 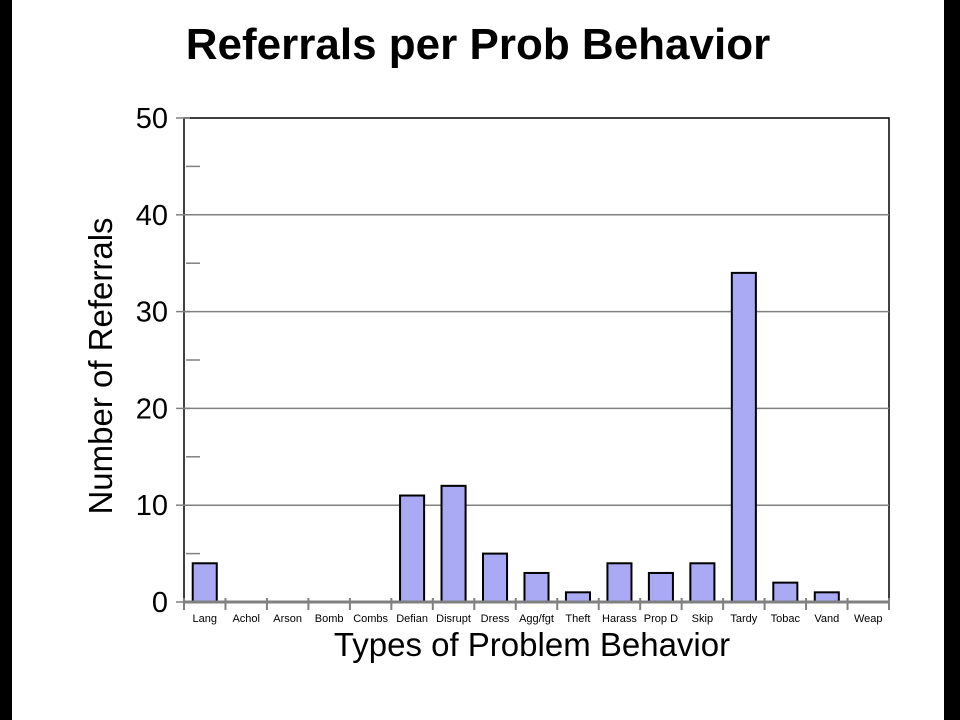 I want to click on x-tick-label: Lang, so click(x=204, y=619).